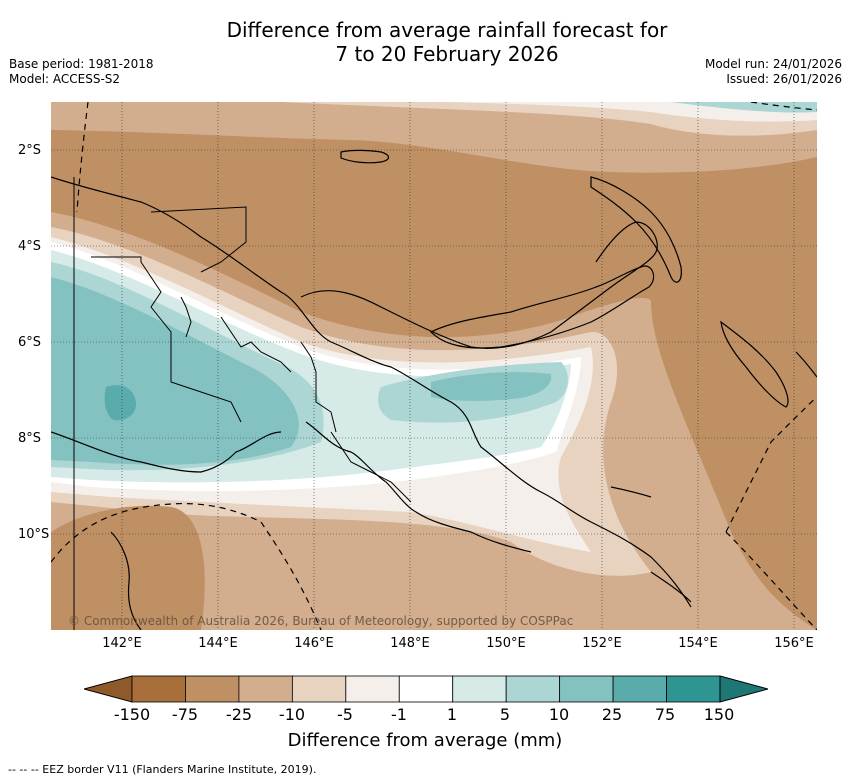 This screenshot has width=850, height=781. I want to click on colorbar-tick: 5, so click(505, 714).